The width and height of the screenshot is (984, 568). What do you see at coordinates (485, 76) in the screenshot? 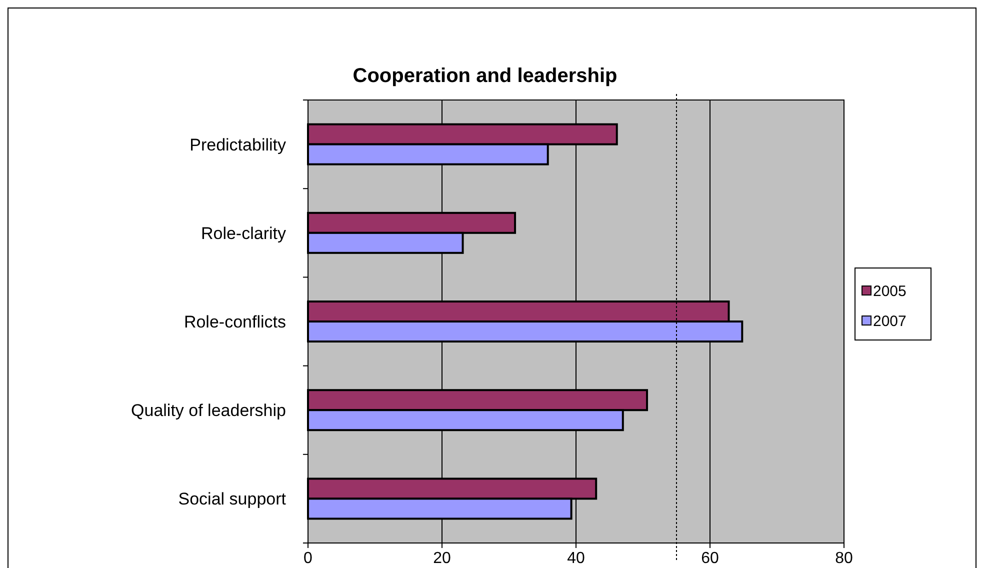
I see `chart-title: Cooperation and leadership` at bounding box center [485, 76].